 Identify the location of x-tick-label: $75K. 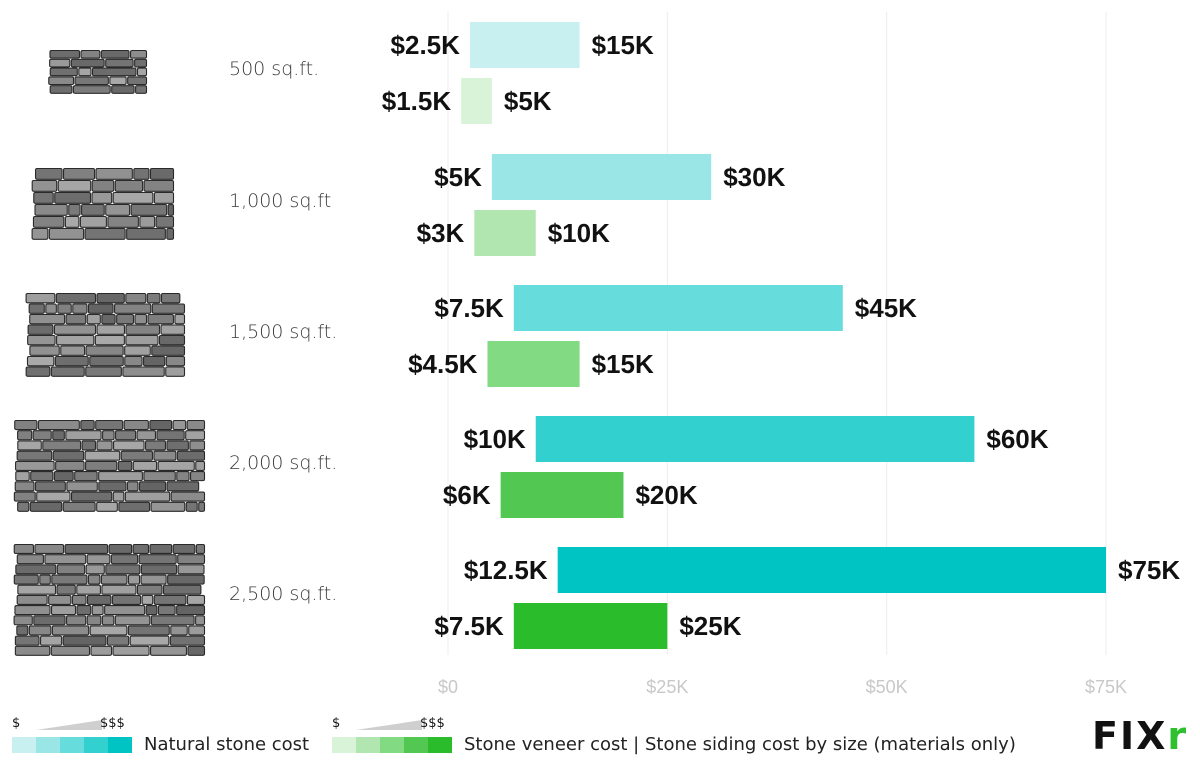
(1106, 687).